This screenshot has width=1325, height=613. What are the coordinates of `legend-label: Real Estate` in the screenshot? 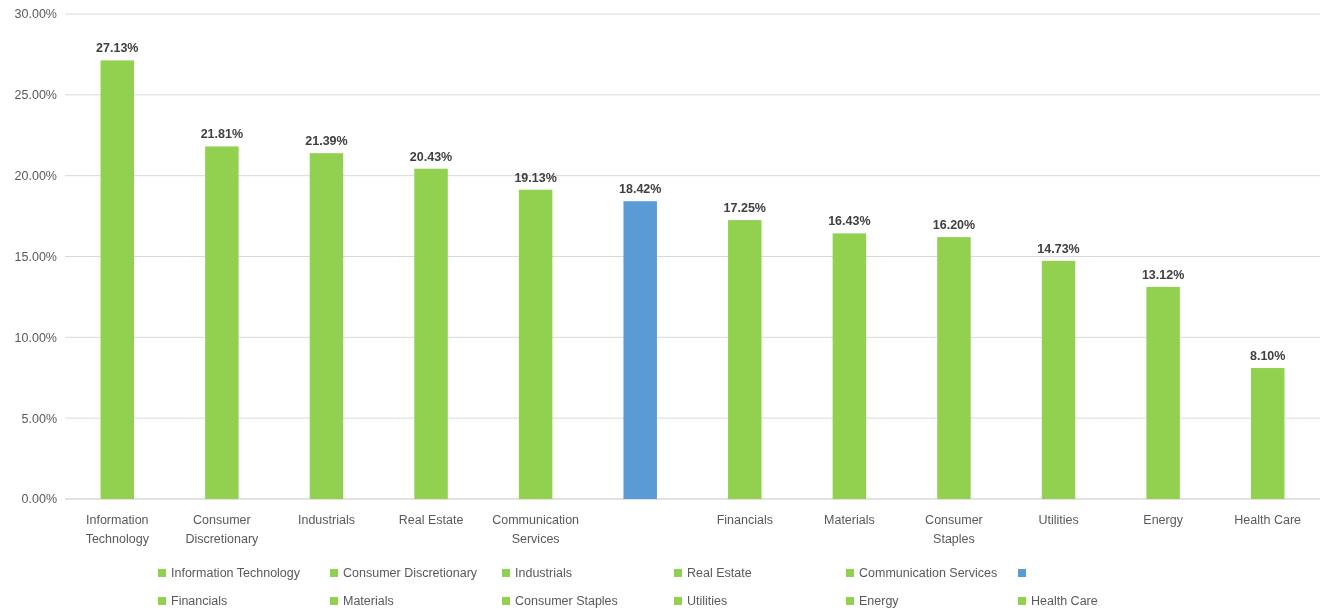 It's located at (719, 573).